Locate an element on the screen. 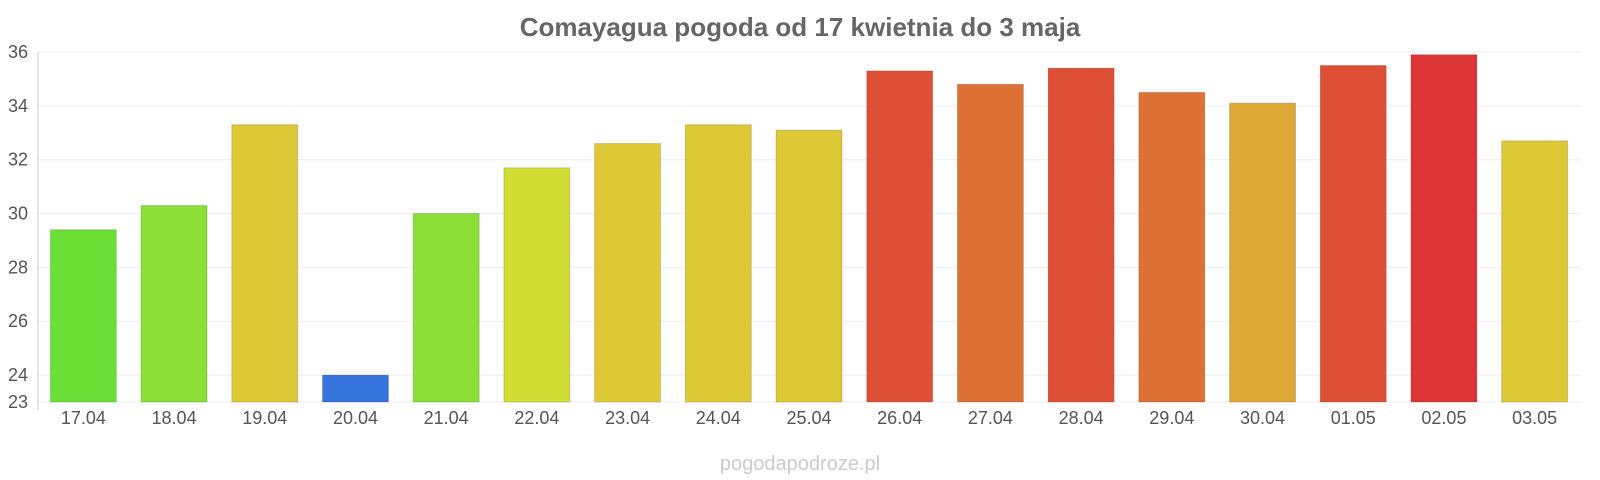 The width and height of the screenshot is (1600, 480). x-tick-label: 17.04 is located at coordinates (83, 418).